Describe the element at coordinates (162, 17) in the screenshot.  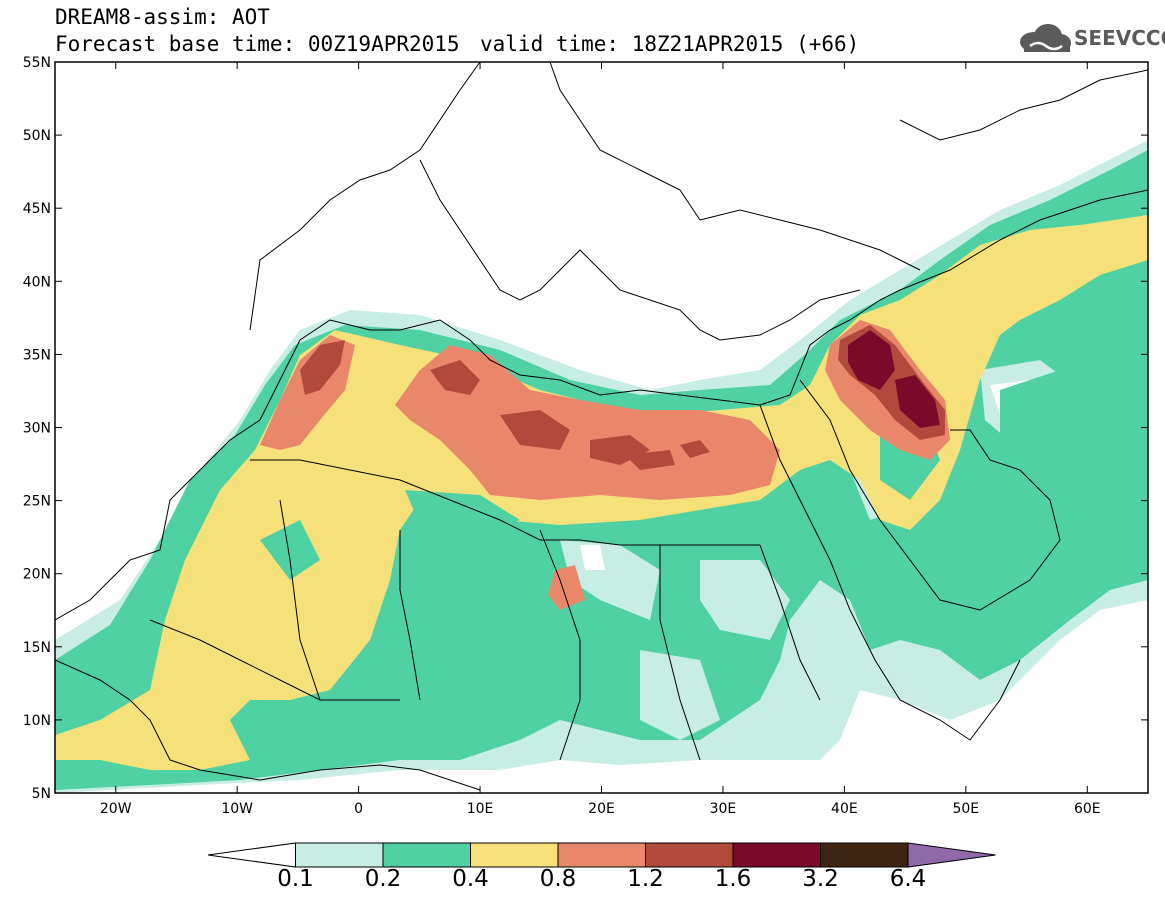
I see `title-line1: DREAM8-assim: AOT` at that location.